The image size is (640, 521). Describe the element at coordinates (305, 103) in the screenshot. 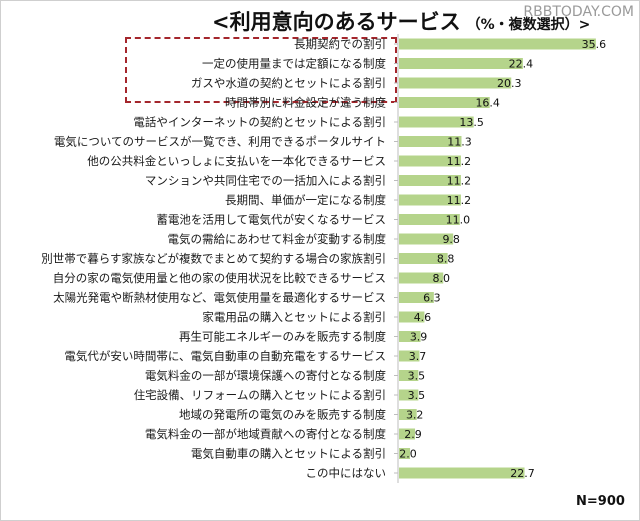

I see `category-label: 時間帯別に料金設定が違う制度` at that location.